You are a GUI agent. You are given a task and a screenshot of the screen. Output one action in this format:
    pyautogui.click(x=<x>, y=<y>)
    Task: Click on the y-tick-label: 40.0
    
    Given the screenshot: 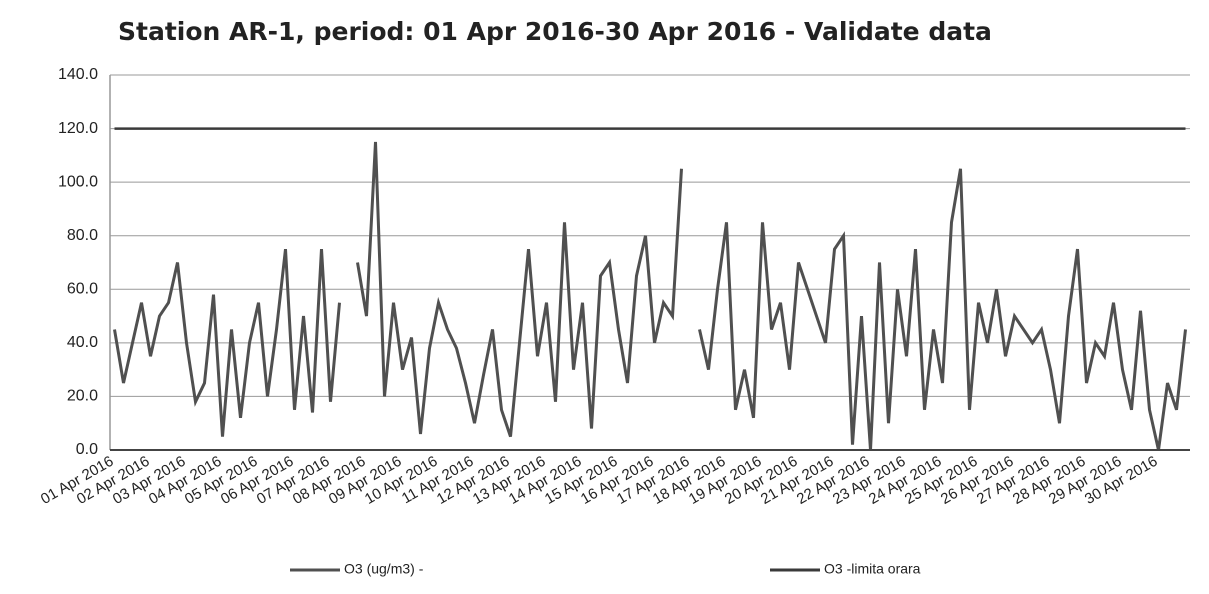 What is the action you would take?
    pyautogui.click(x=82, y=342)
    